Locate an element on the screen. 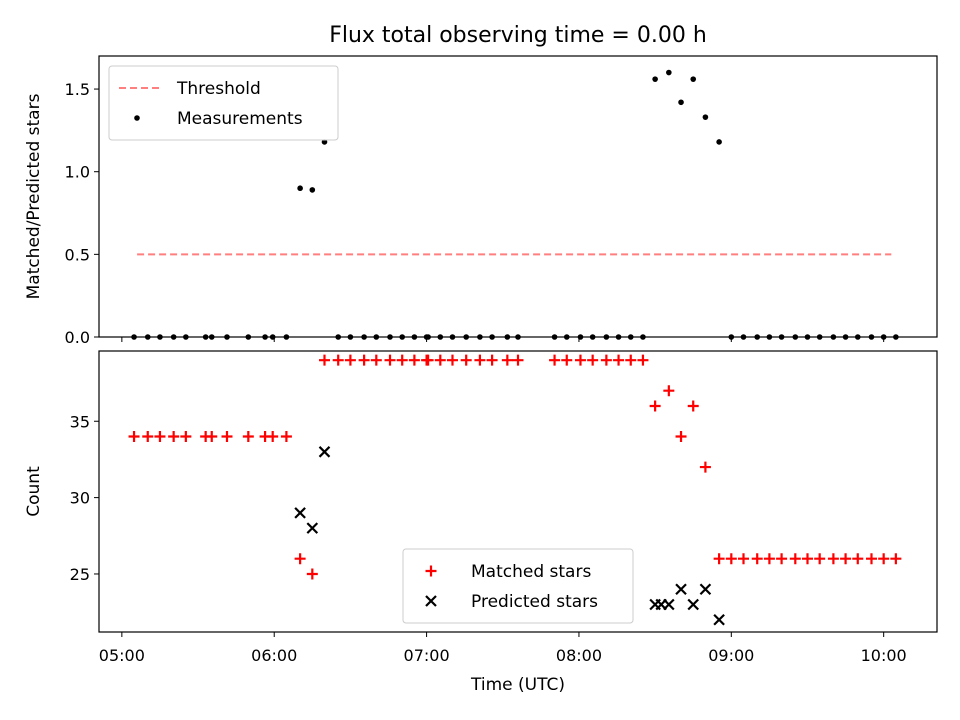 The width and height of the screenshot is (960, 720). legend-entry: Predicted stars is located at coordinates (534, 602).